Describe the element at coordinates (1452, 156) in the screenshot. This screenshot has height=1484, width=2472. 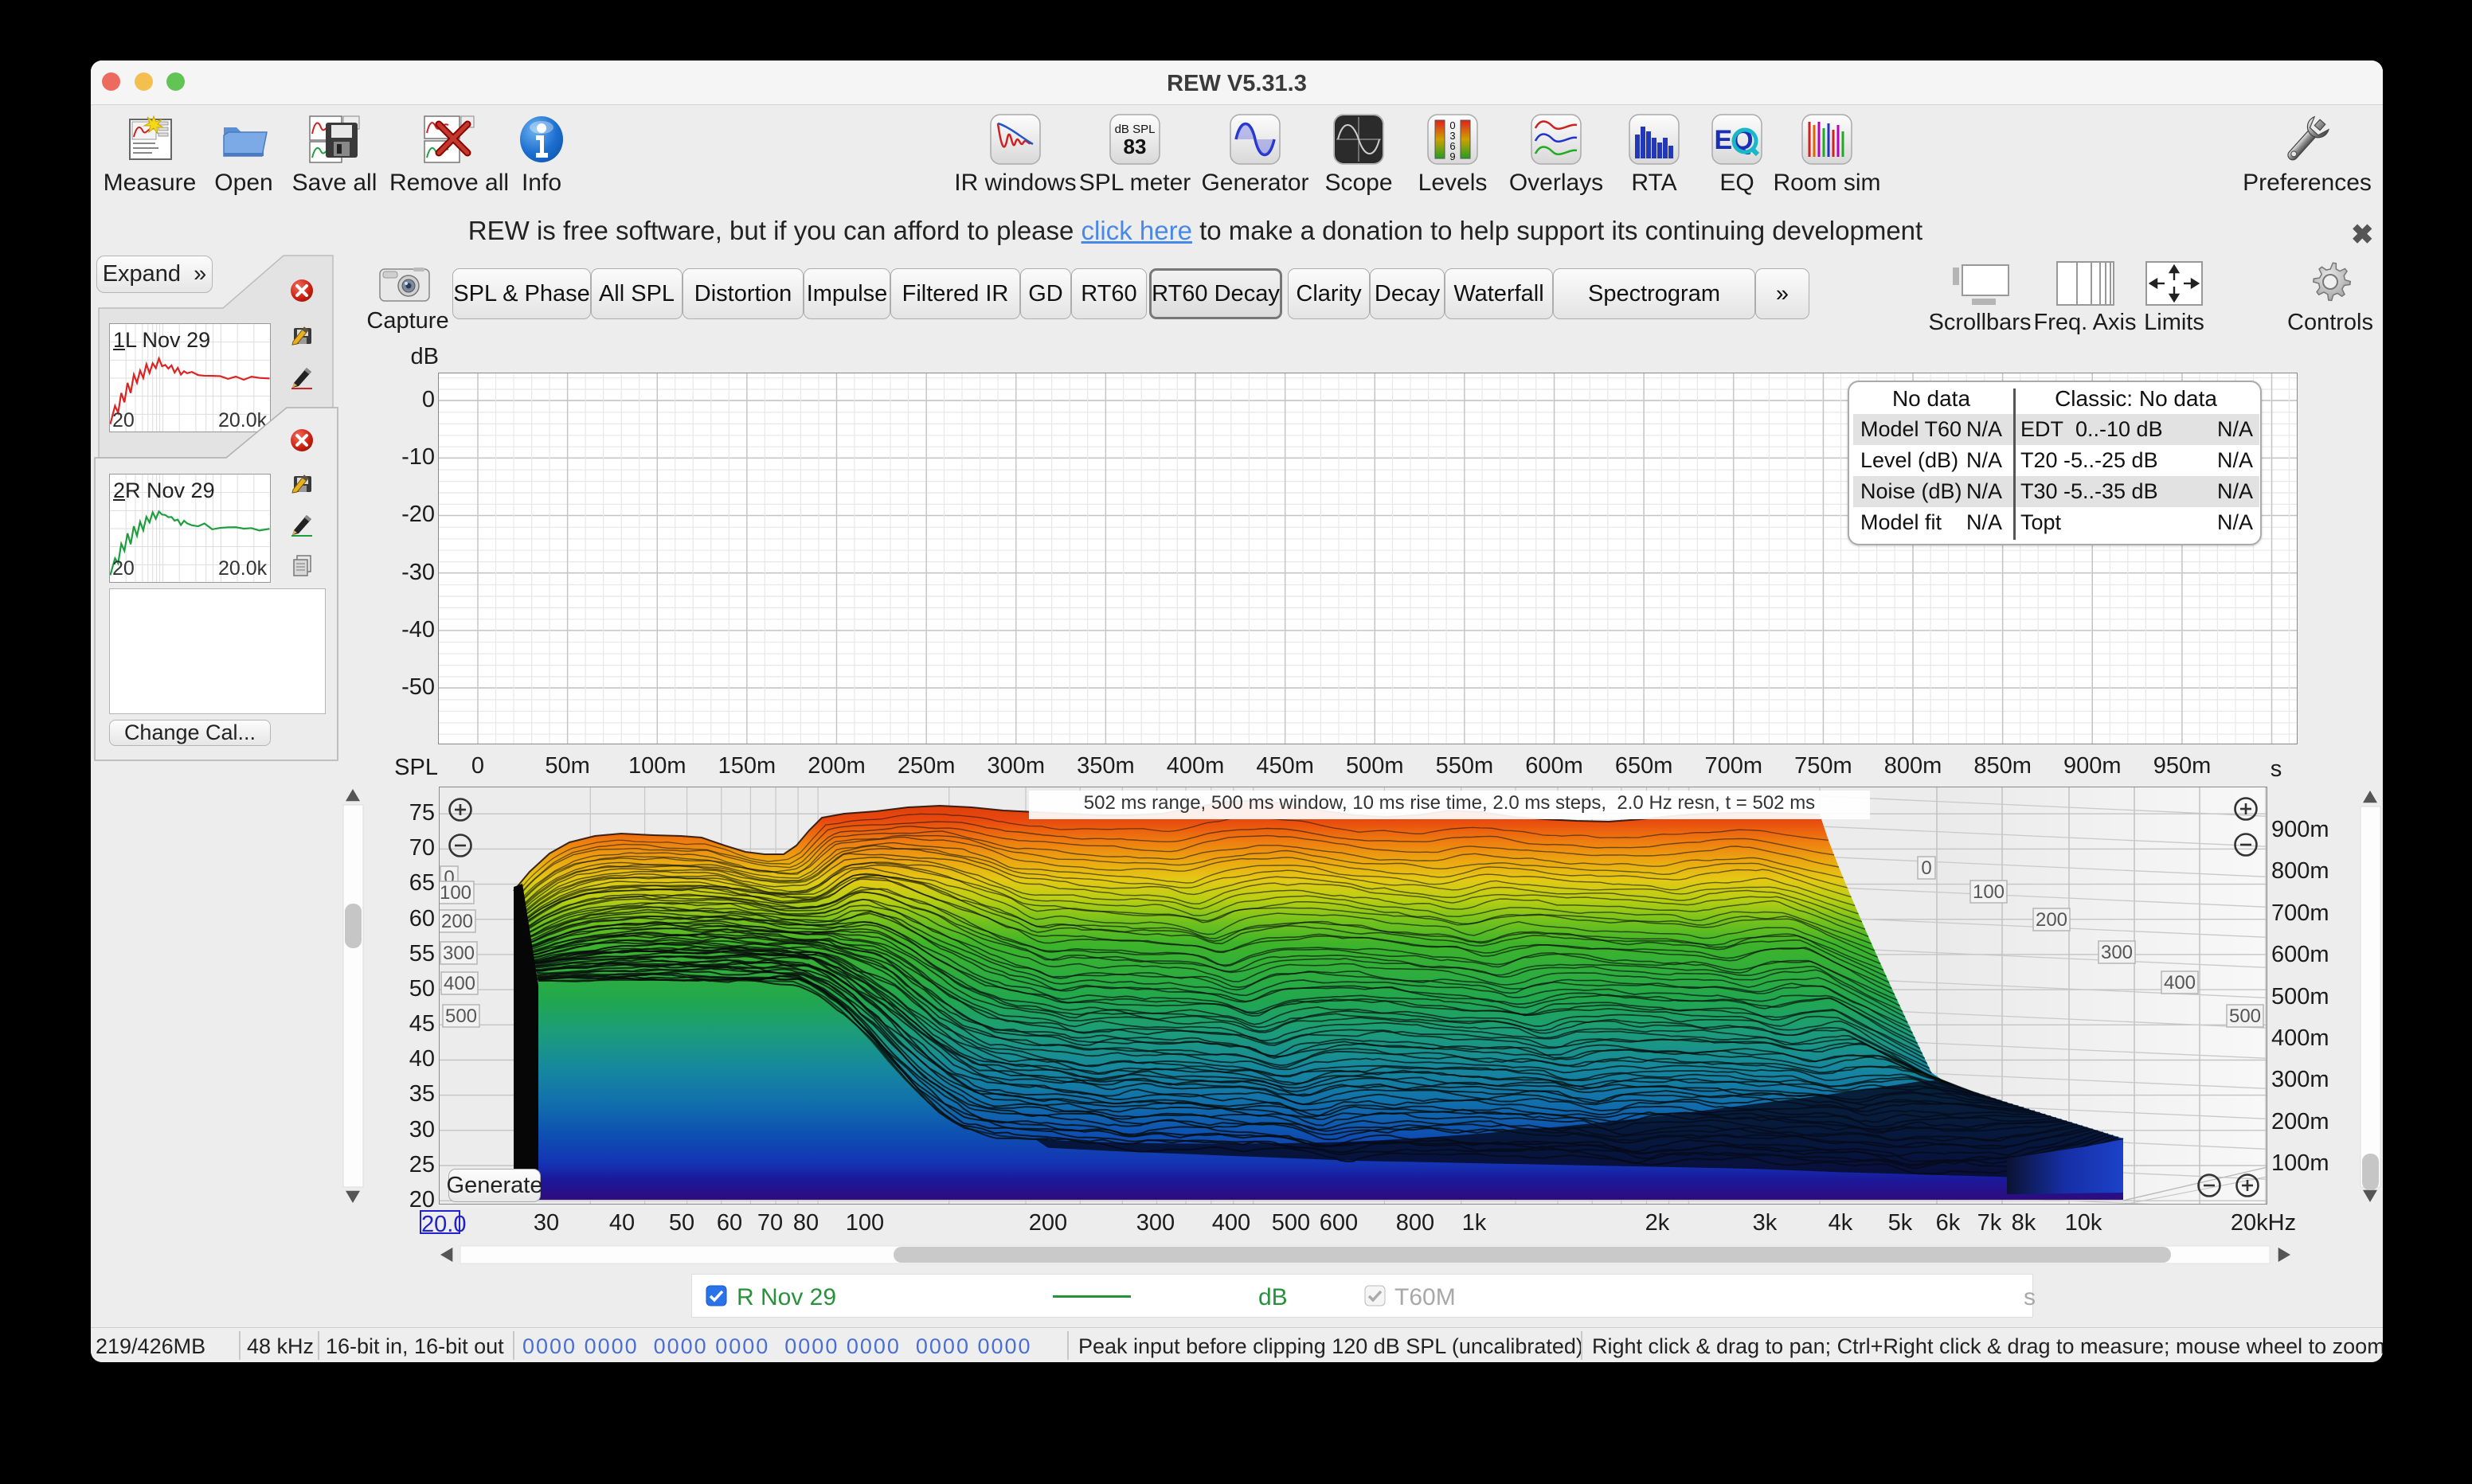
I see `svg-text: 9` at that location.